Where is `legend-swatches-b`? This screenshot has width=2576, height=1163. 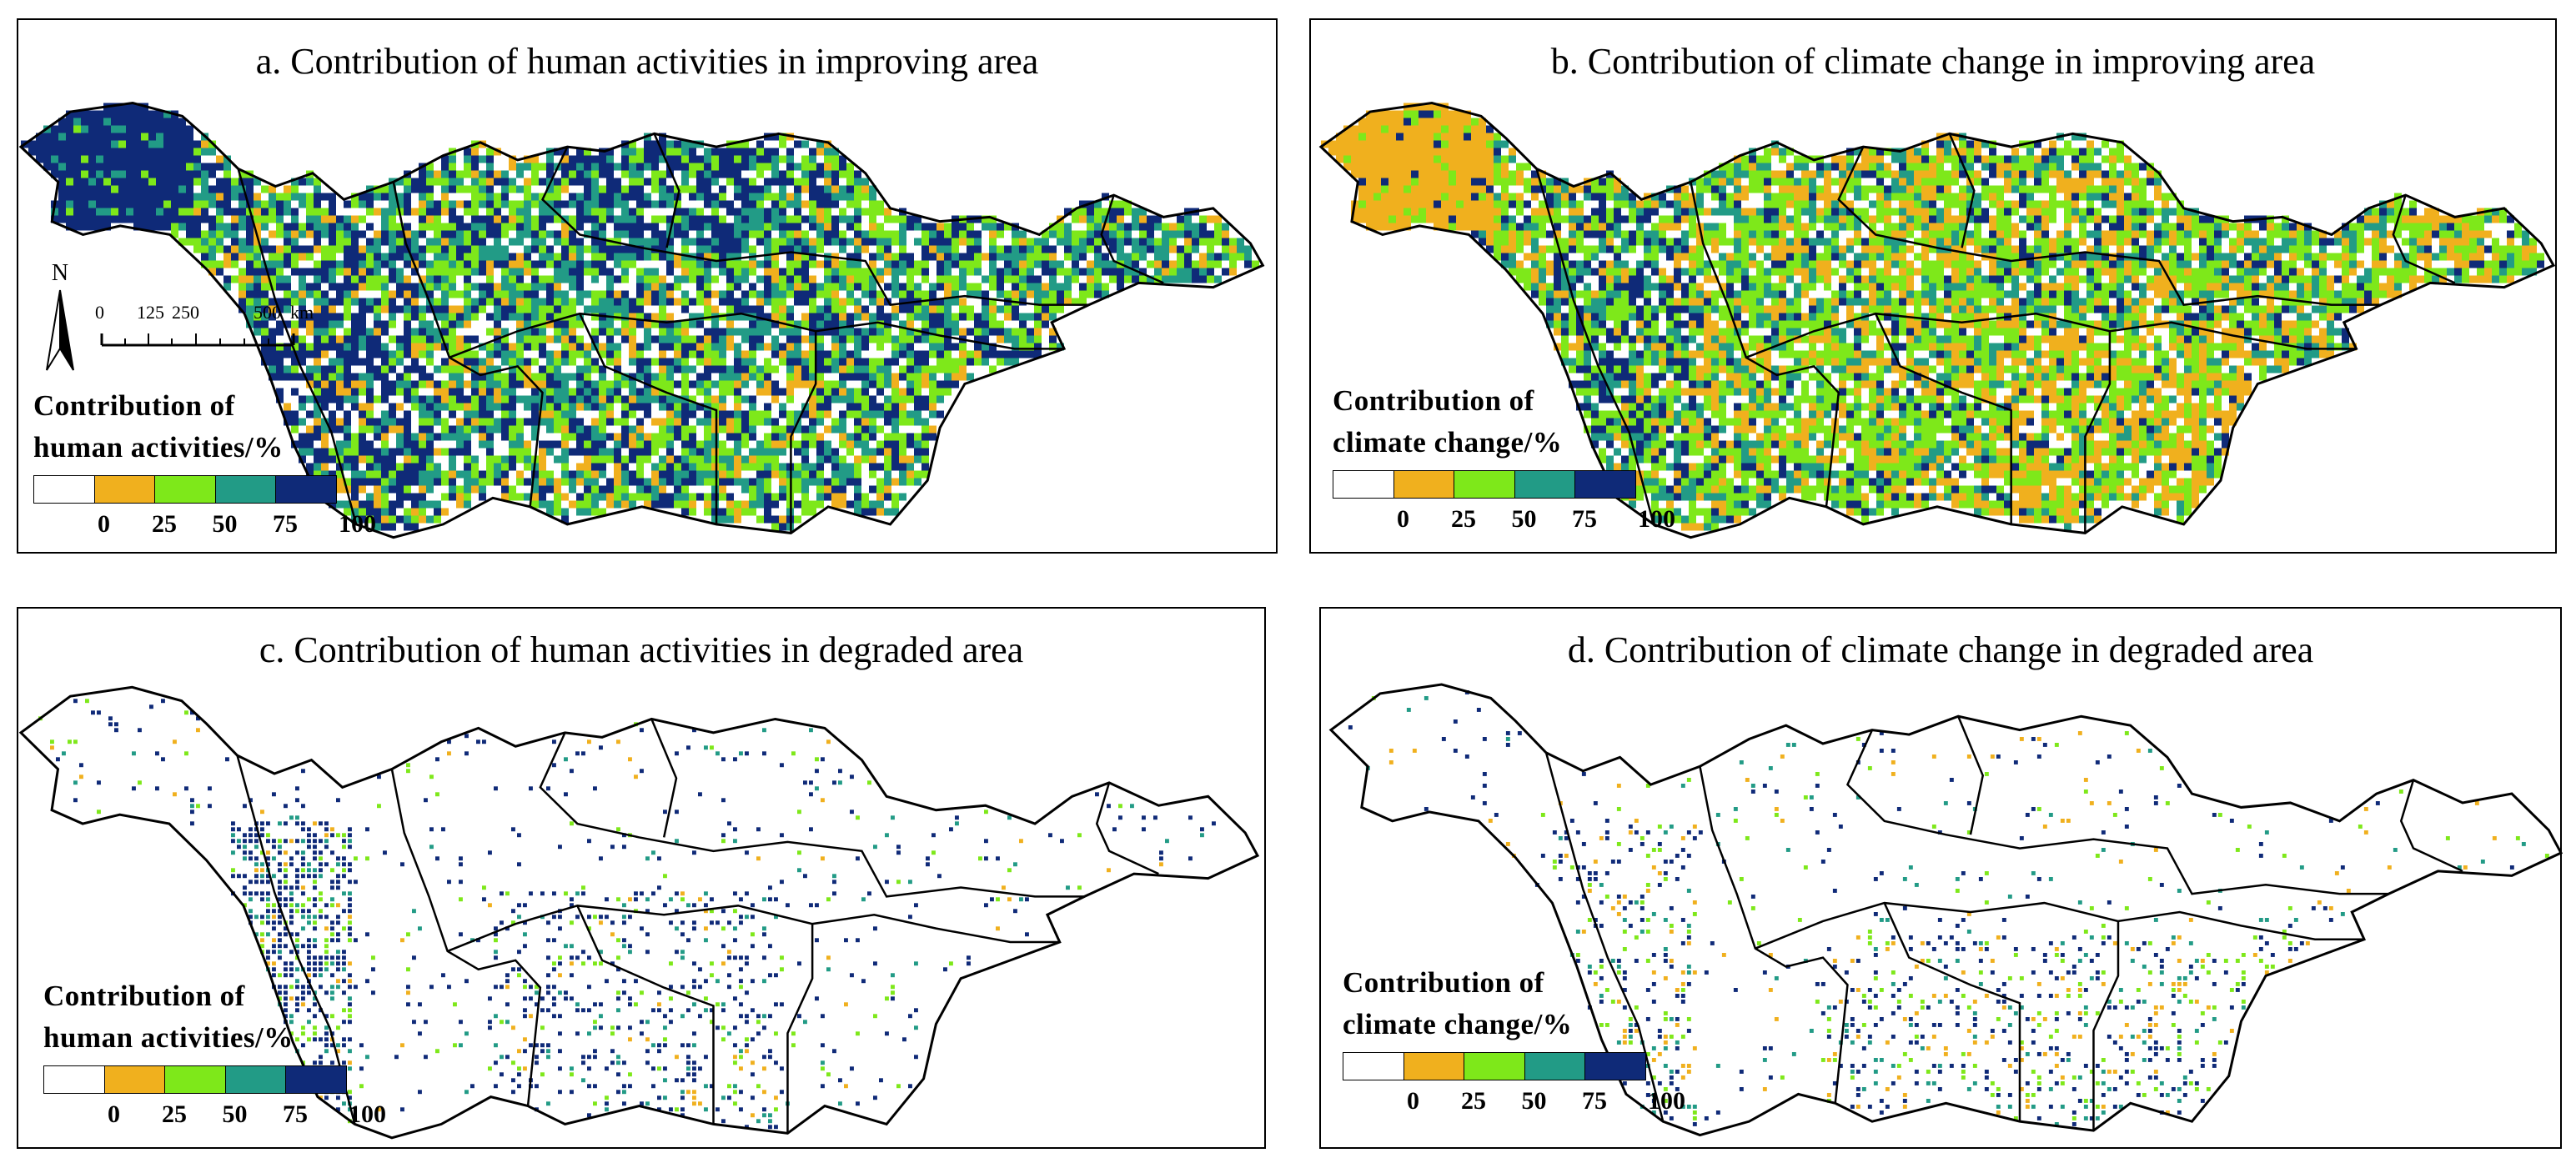 legend-swatches-b is located at coordinates (1484, 485).